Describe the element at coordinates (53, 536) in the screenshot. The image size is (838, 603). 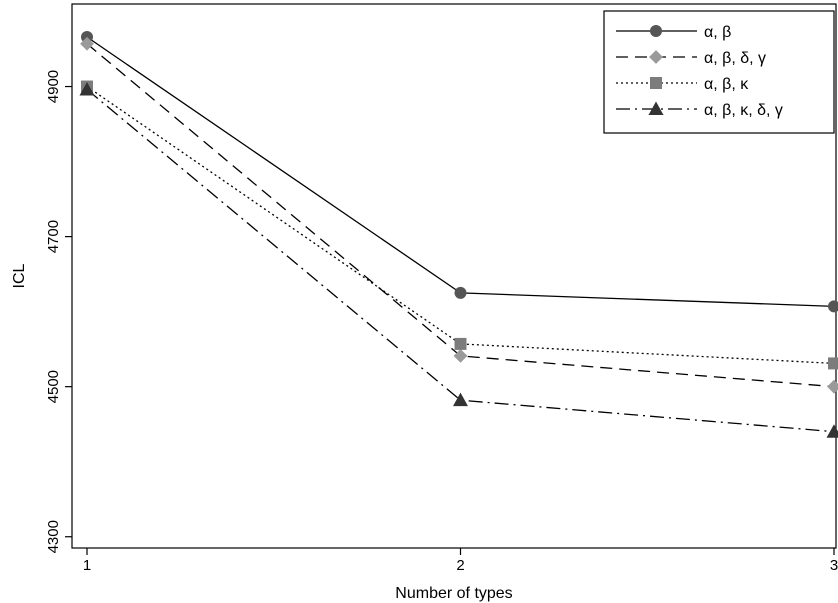
I see `y-tick-label: 4300` at that location.